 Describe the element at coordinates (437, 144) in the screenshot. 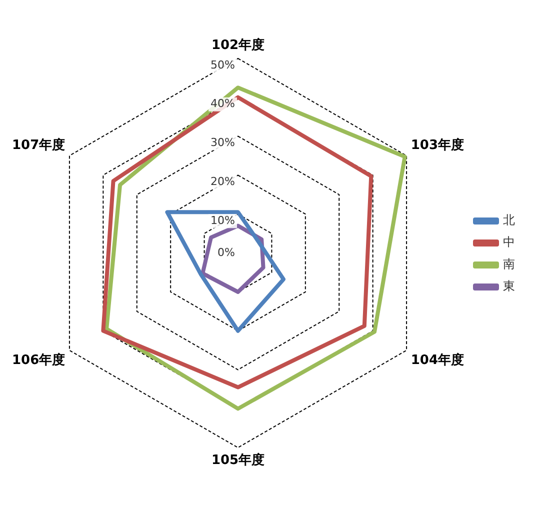

I see `spoke-label: 103年度` at that location.